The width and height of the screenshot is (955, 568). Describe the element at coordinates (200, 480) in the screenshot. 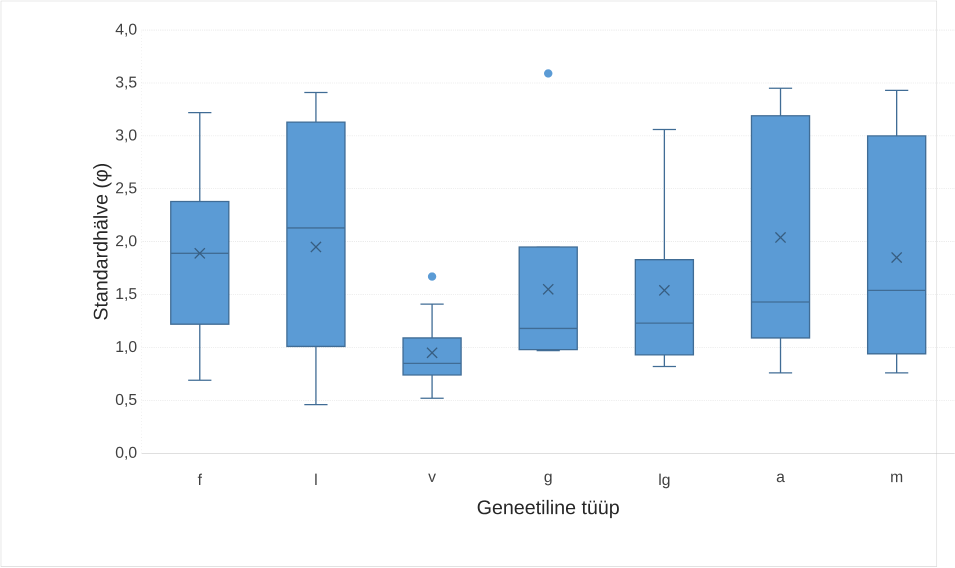

I see `x-tick-label: f` at that location.